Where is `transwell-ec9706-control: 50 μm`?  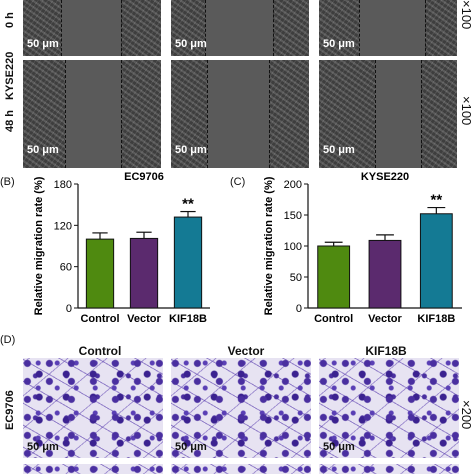
transwell-ec9706-control: 50 μm is located at coordinates (93, 408).